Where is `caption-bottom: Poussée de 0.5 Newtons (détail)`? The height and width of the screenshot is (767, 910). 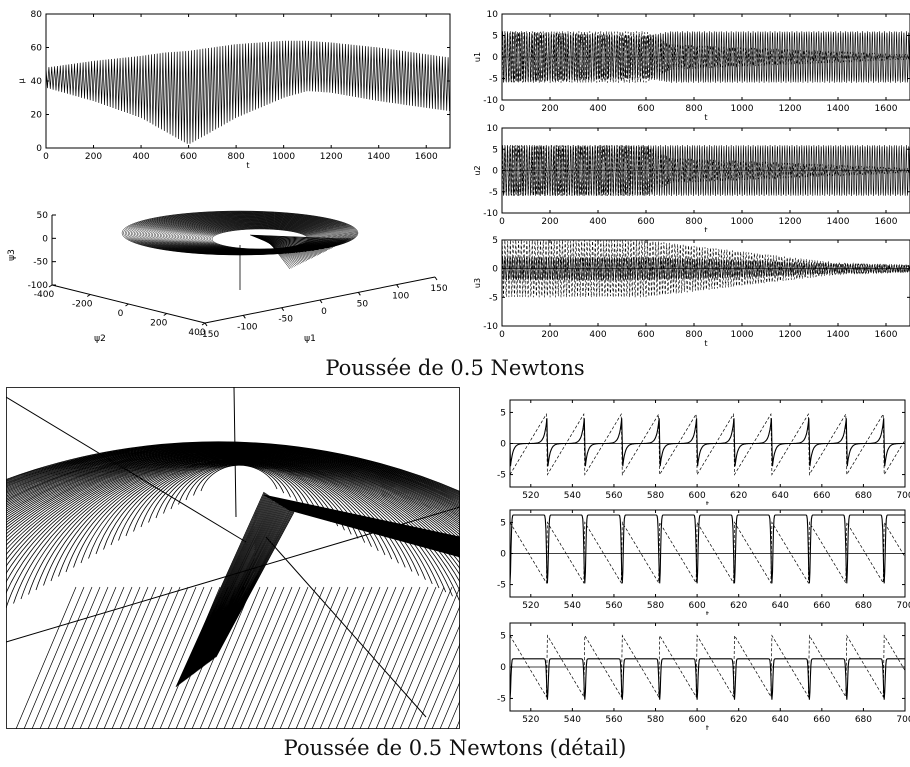 caption-bottom: Poussée de 0.5 Newtons (détail) is located at coordinates (455, 748).